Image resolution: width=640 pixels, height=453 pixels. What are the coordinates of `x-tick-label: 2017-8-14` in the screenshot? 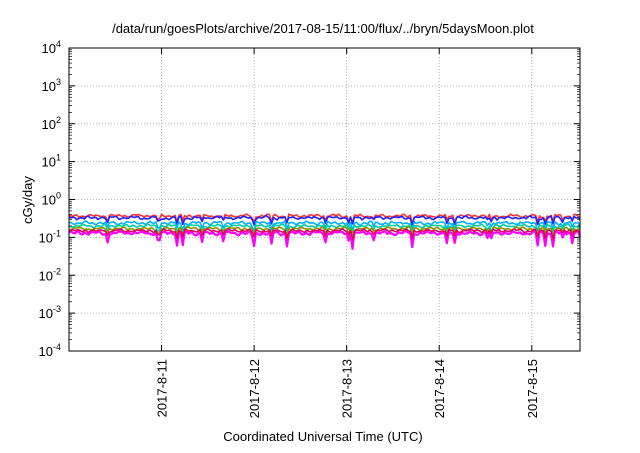 It's located at (439, 388).